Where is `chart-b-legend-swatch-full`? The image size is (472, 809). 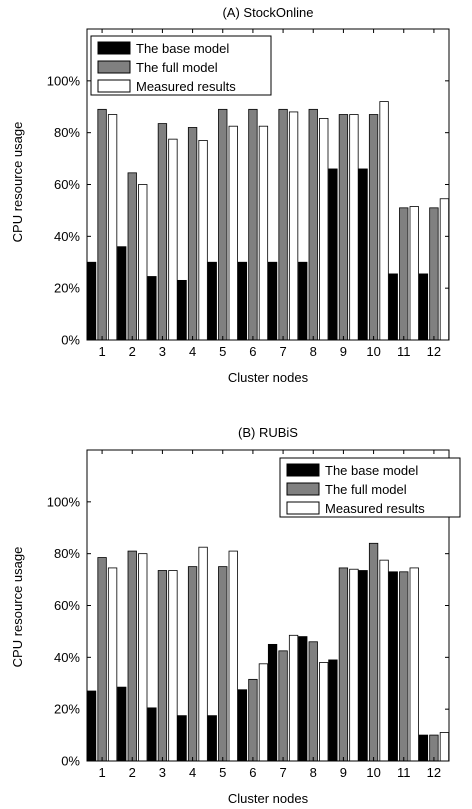
chart-b-legend-swatch-full is located at coordinates (303, 489).